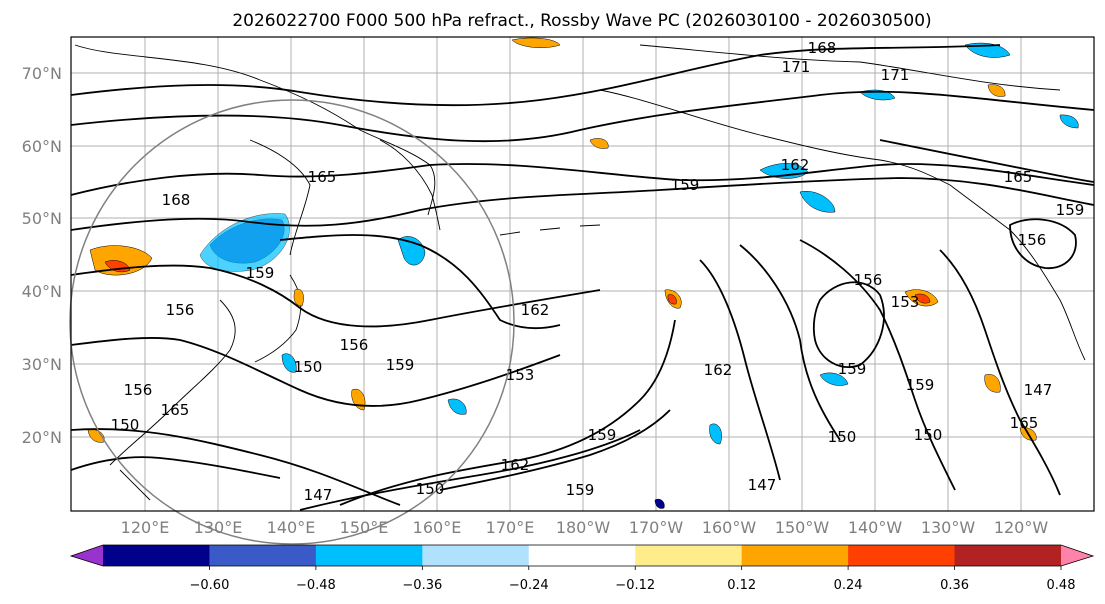 This screenshot has width=1105, height=604. What do you see at coordinates (42, 146) in the screenshot?
I see `lat-tick-label: 60°N` at bounding box center [42, 146].